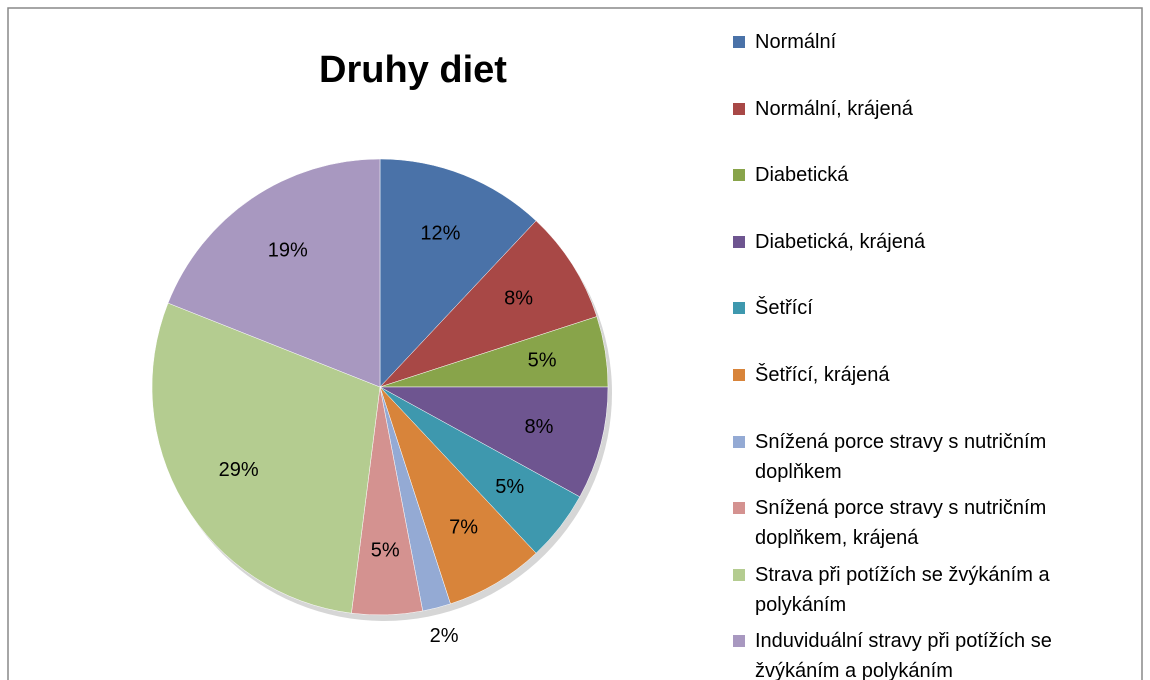  Describe the element at coordinates (802, 175) in the screenshot. I see `legend-label: Diabetická` at that location.